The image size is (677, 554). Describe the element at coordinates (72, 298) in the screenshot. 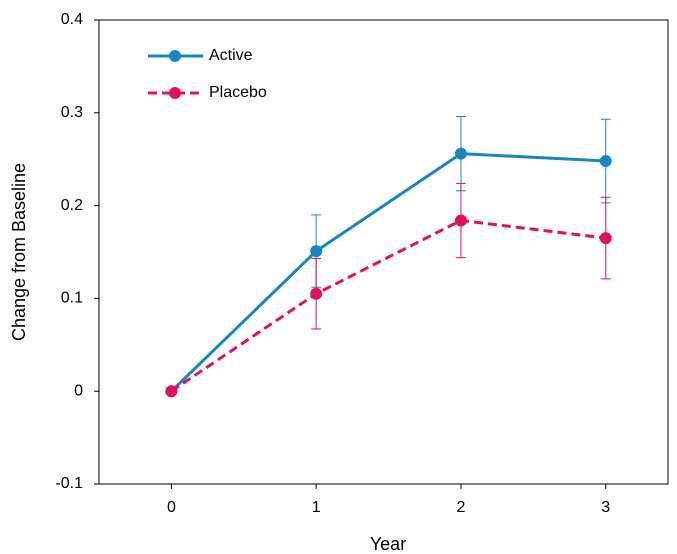

I see `y-tick-label: 0.1` at that location.